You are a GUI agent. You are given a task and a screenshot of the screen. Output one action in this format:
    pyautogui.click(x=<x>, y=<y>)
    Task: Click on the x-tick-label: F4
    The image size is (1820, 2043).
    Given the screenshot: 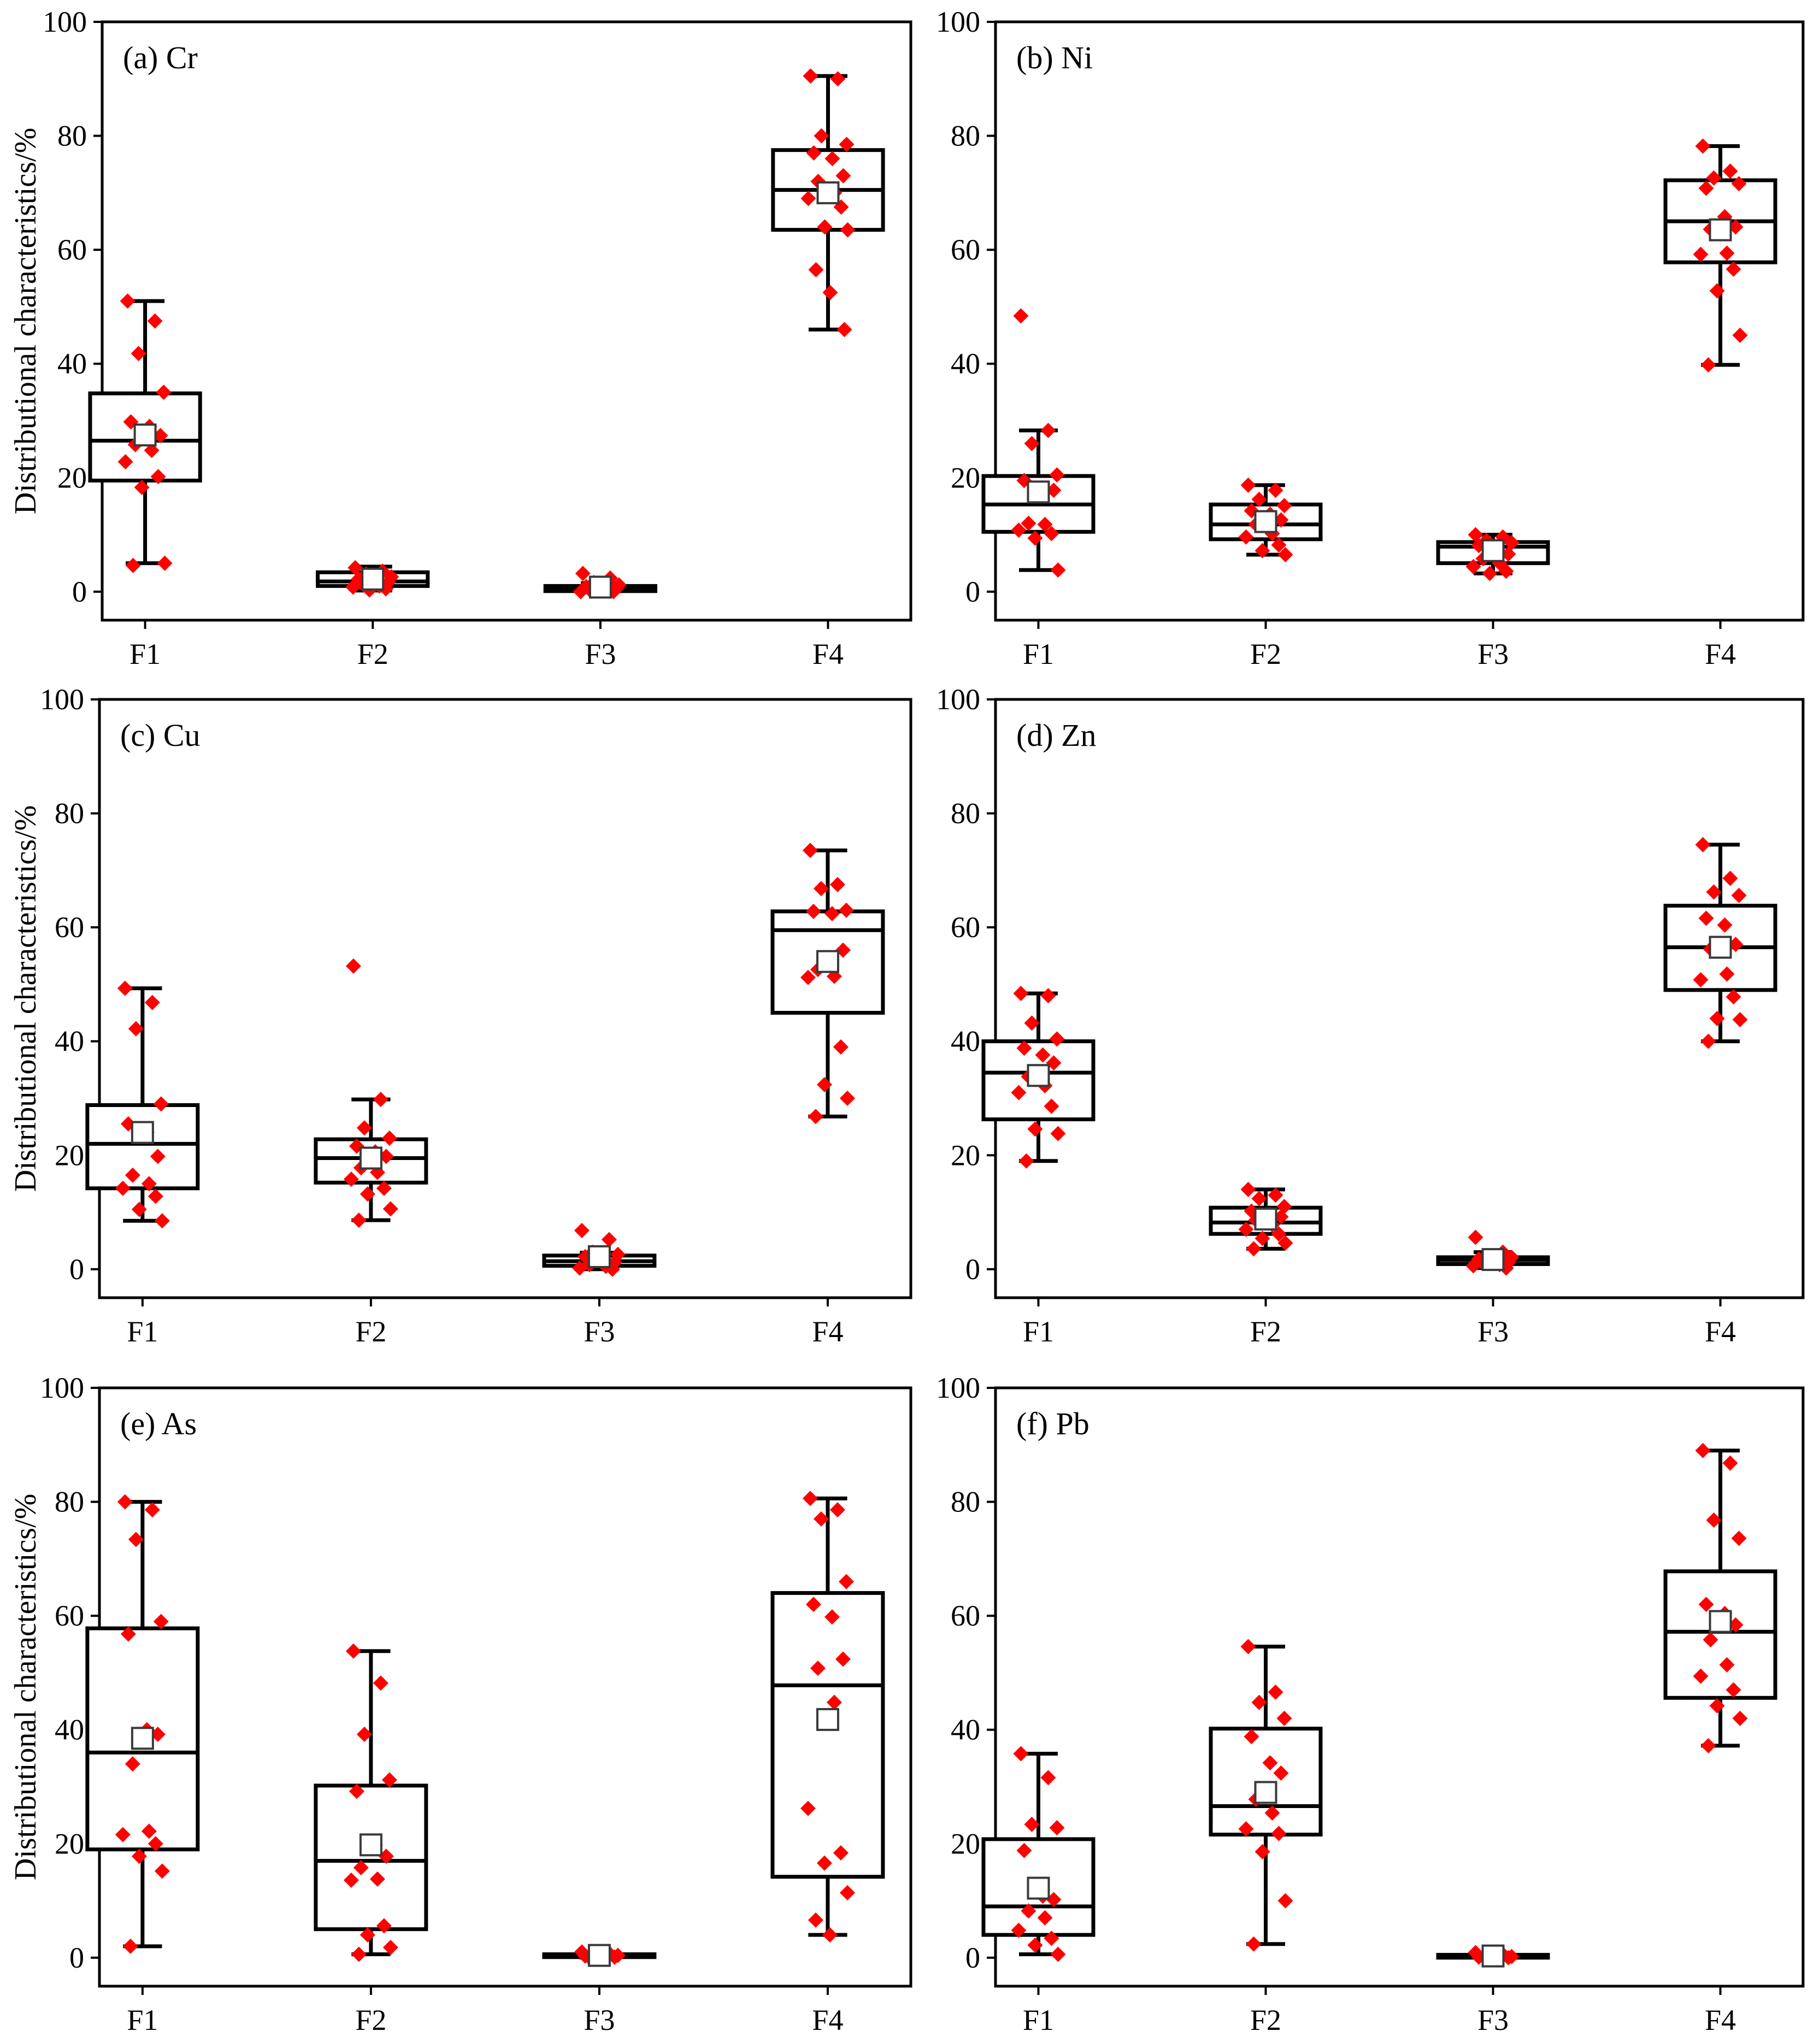 What is the action you would take?
    pyautogui.click(x=828, y=654)
    